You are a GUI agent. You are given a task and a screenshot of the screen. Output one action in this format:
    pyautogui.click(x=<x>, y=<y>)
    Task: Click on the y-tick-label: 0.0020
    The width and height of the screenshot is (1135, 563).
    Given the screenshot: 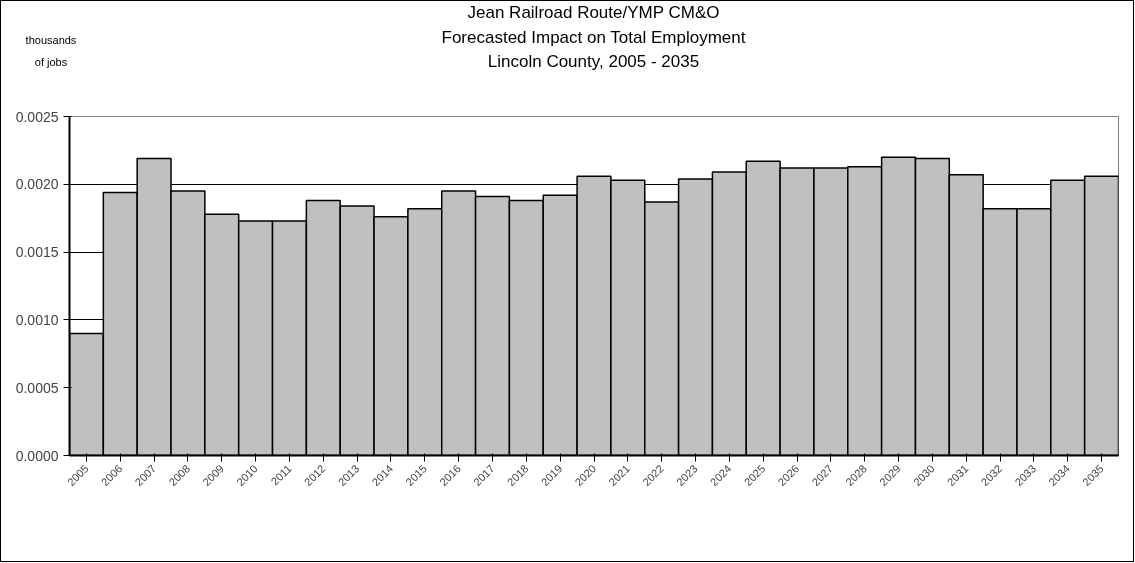 What is the action you would take?
    pyautogui.click(x=37, y=184)
    